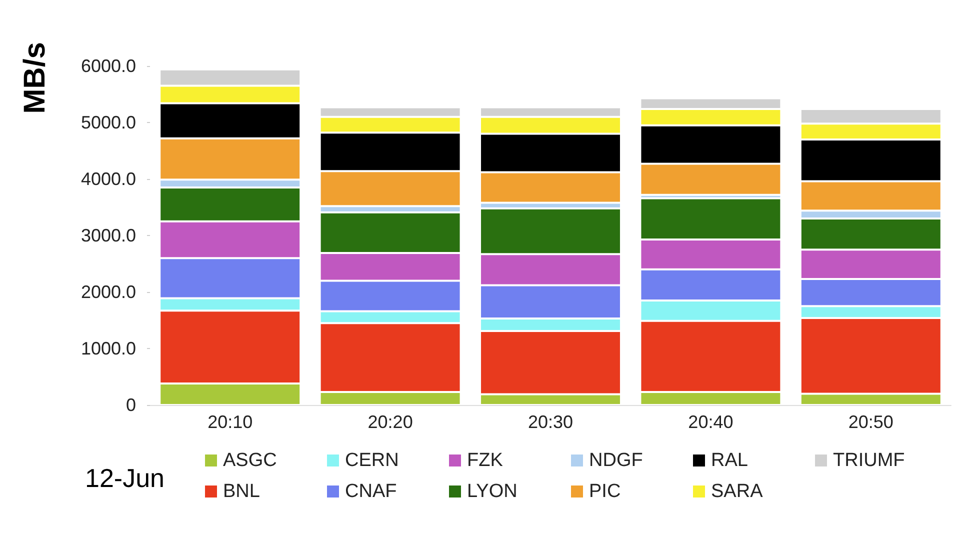  What do you see at coordinates (108, 179) in the screenshot?
I see `y-tick-label: 4000.0` at bounding box center [108, 179].